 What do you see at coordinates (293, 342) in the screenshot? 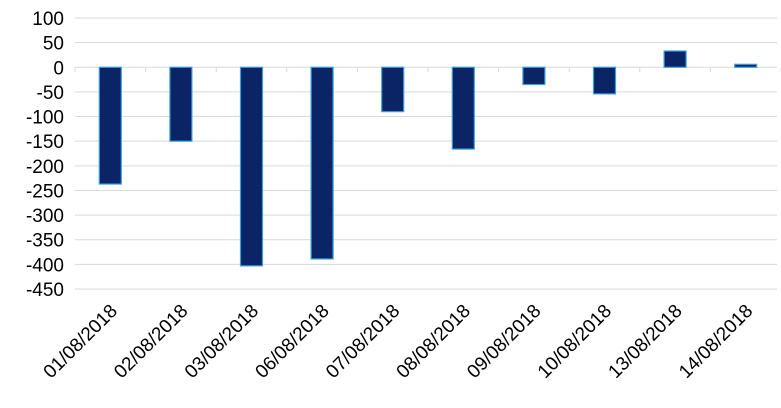
I see `x-tick-label: 06/08/2018` at bounding box center [293, 342].